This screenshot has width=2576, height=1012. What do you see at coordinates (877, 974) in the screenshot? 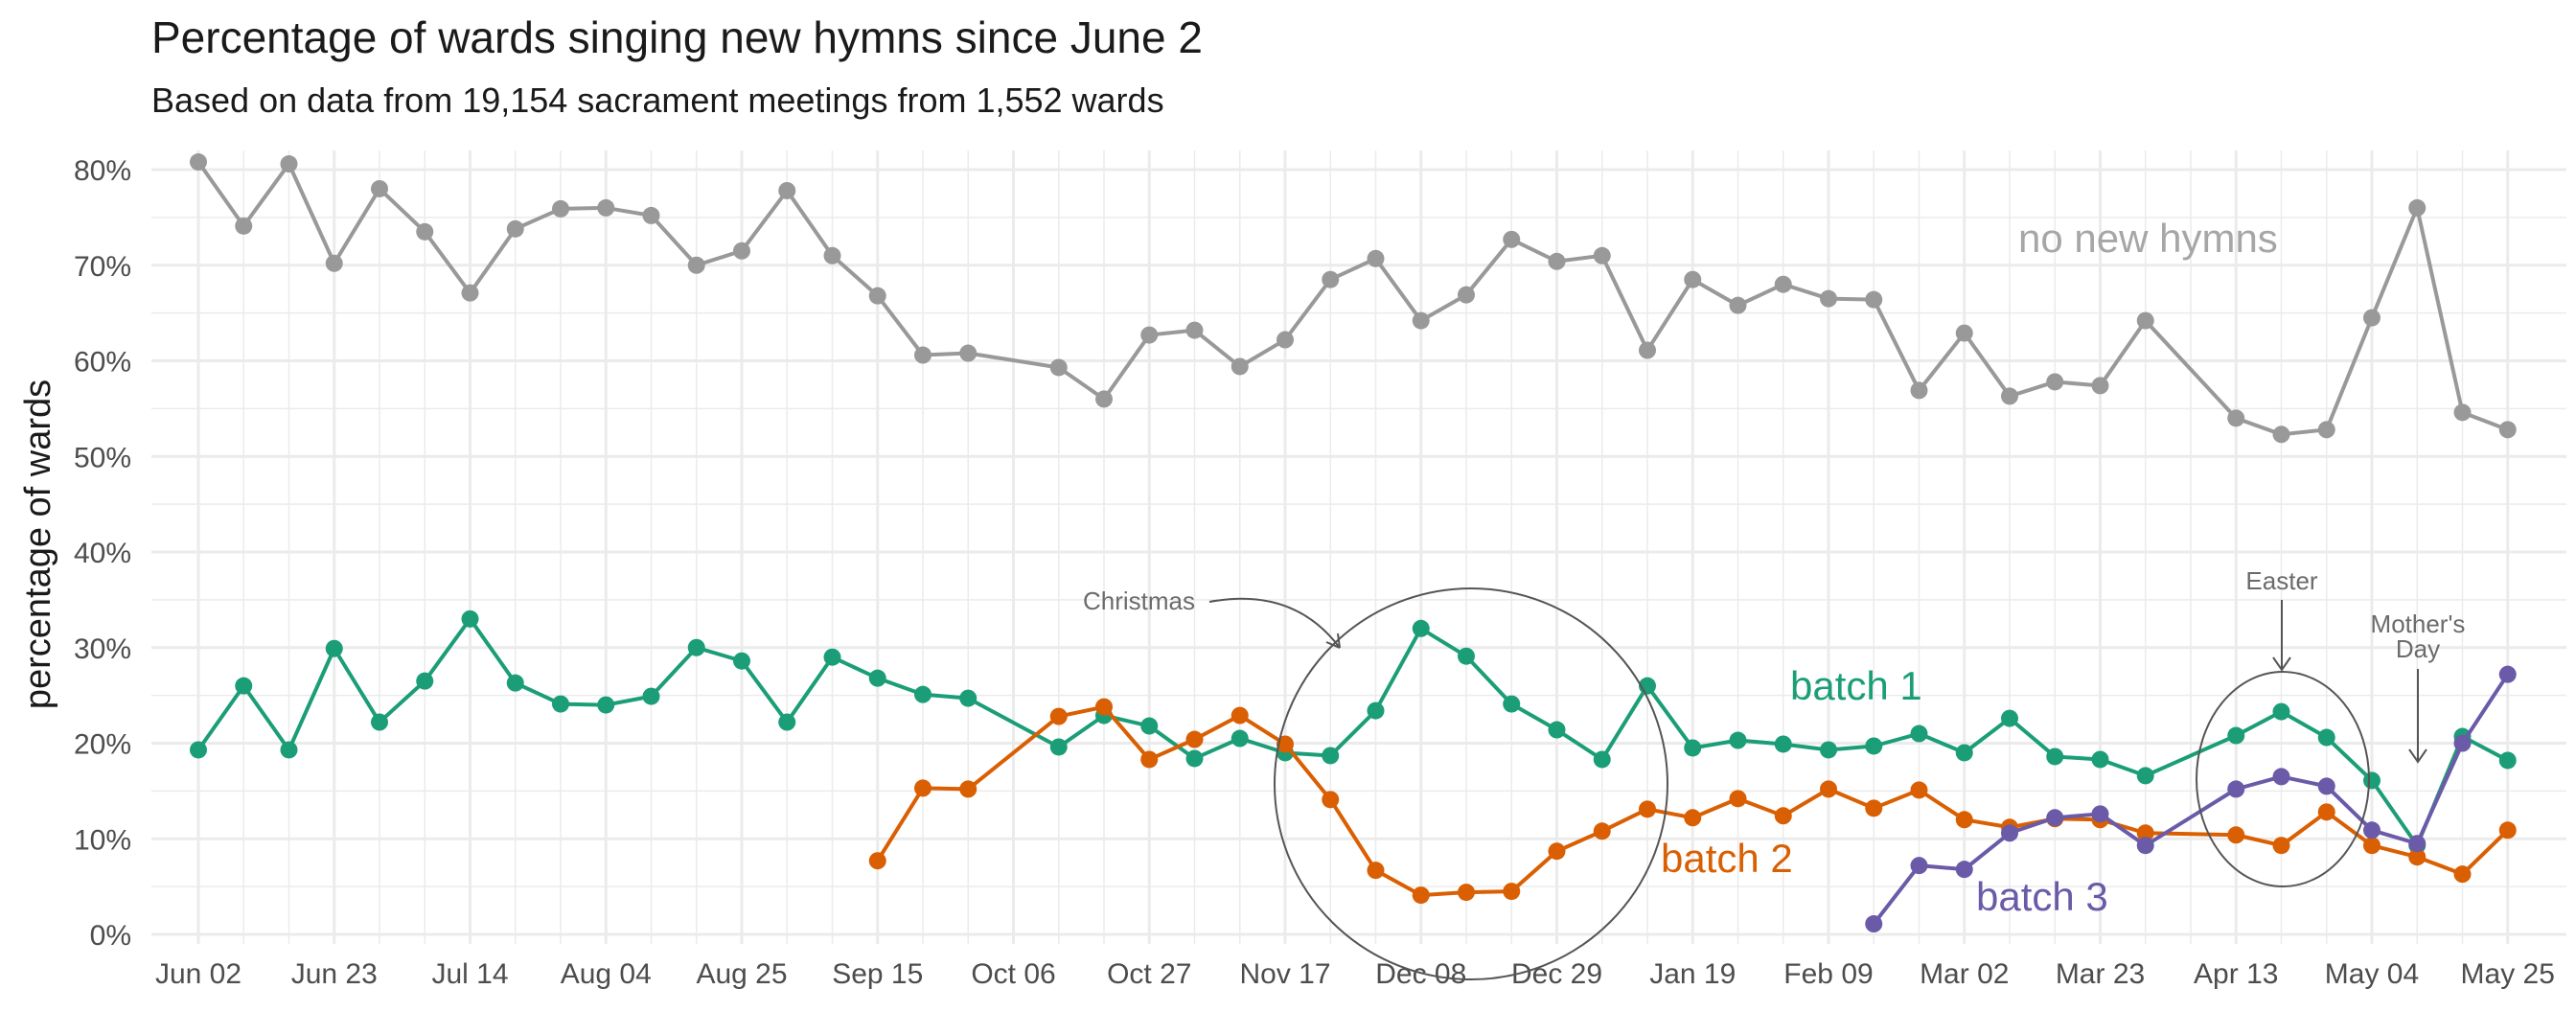
I see `x-tick-label: Sep 15` at bounding box center [877, 974].